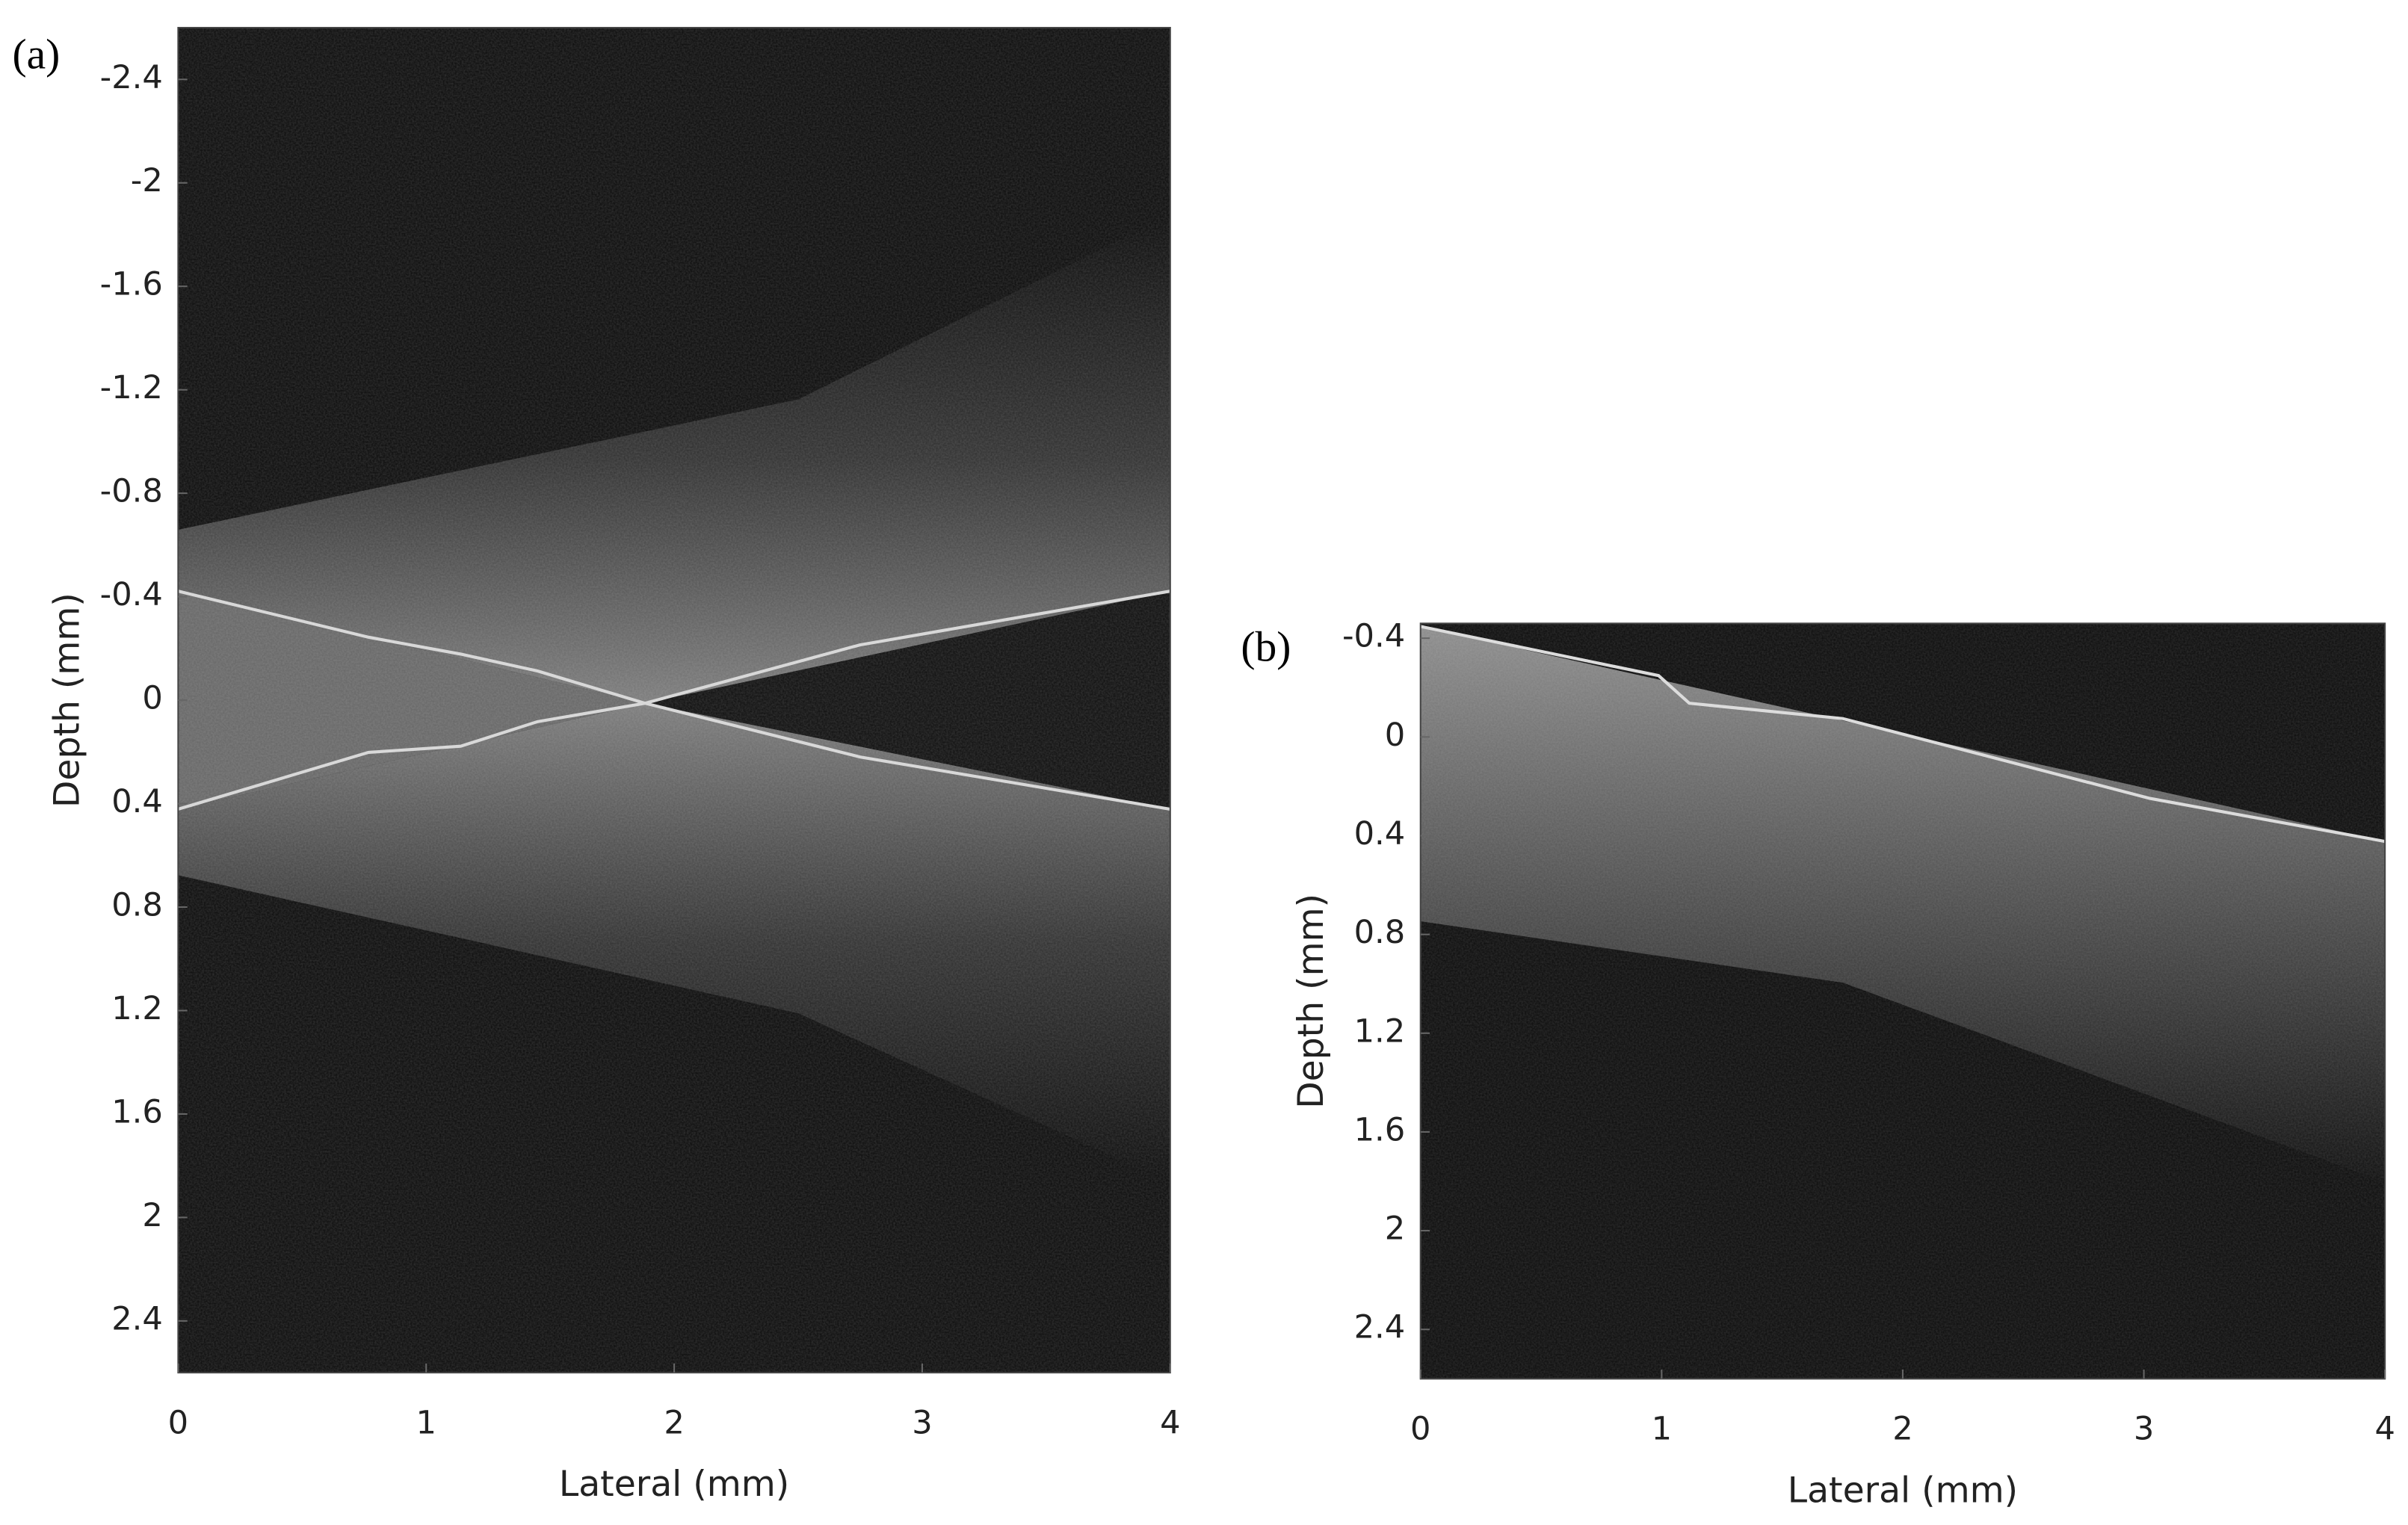  What do you see at coordinates (36, 55) in the screenshot?
I see `panel-label: (a)` at bounding box center [36, 55].